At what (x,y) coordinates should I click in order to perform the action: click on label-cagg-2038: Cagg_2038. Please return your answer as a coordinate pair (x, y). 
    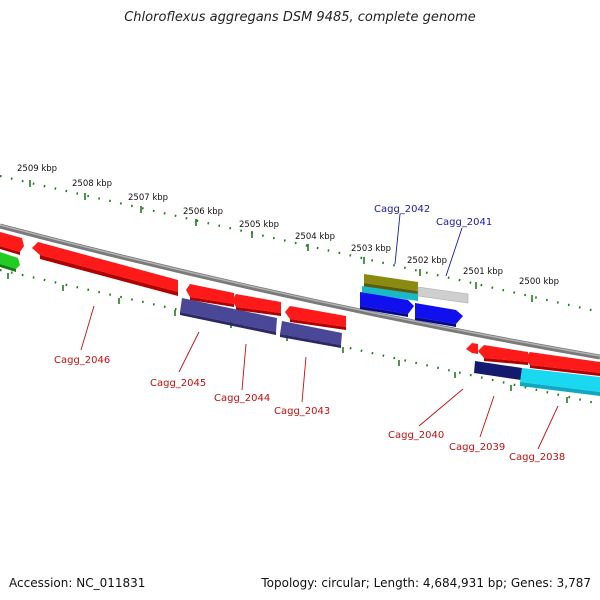
    Looking at the image, I should click on (537, 457).